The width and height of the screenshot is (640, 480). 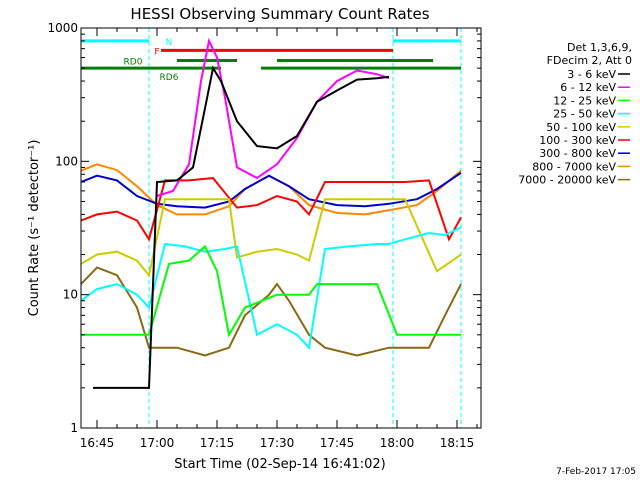 What do you see at coordinates (279, 14) in the screenshot?
I see `chart-title: HESSI Observing Summary Count Rates` at bounding box center [279, 14].